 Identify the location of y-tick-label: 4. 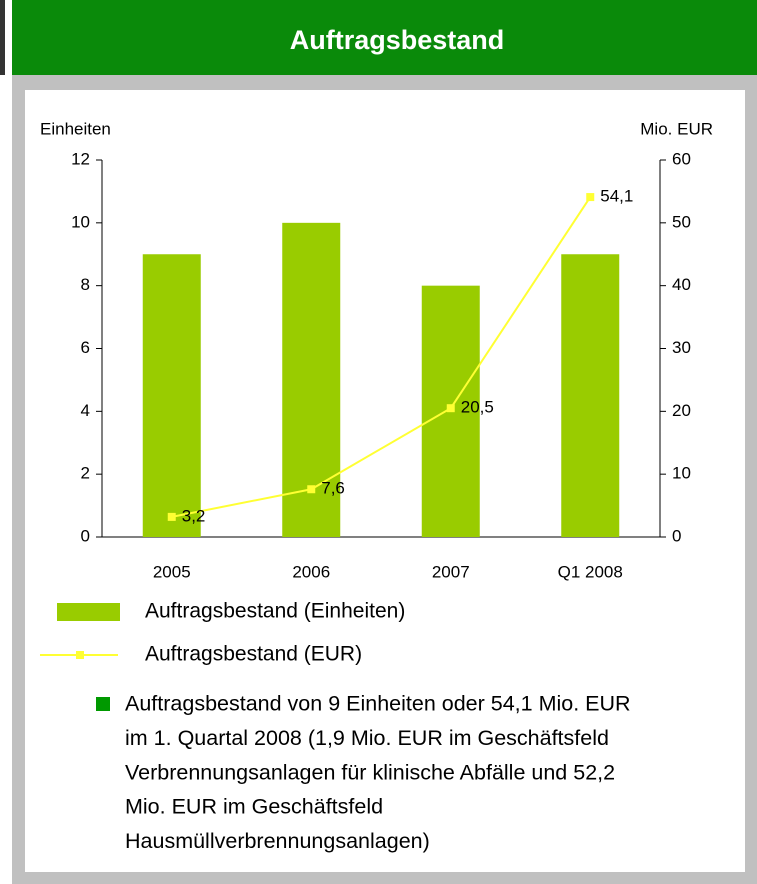
(85, 410).